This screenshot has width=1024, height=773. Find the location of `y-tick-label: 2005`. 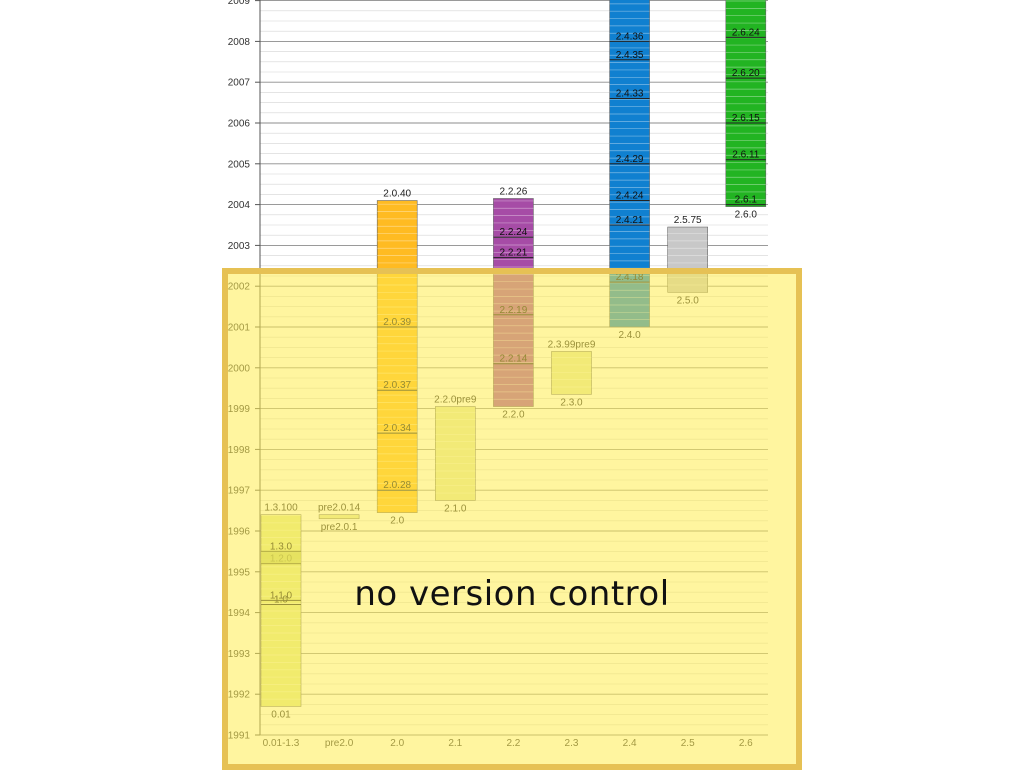

y-tick-label: 2005 is located at coordinates (239, 164).